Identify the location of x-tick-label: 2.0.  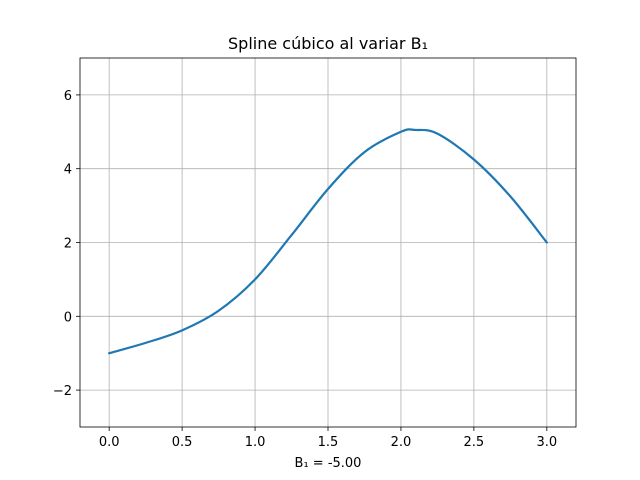
(401, 442).